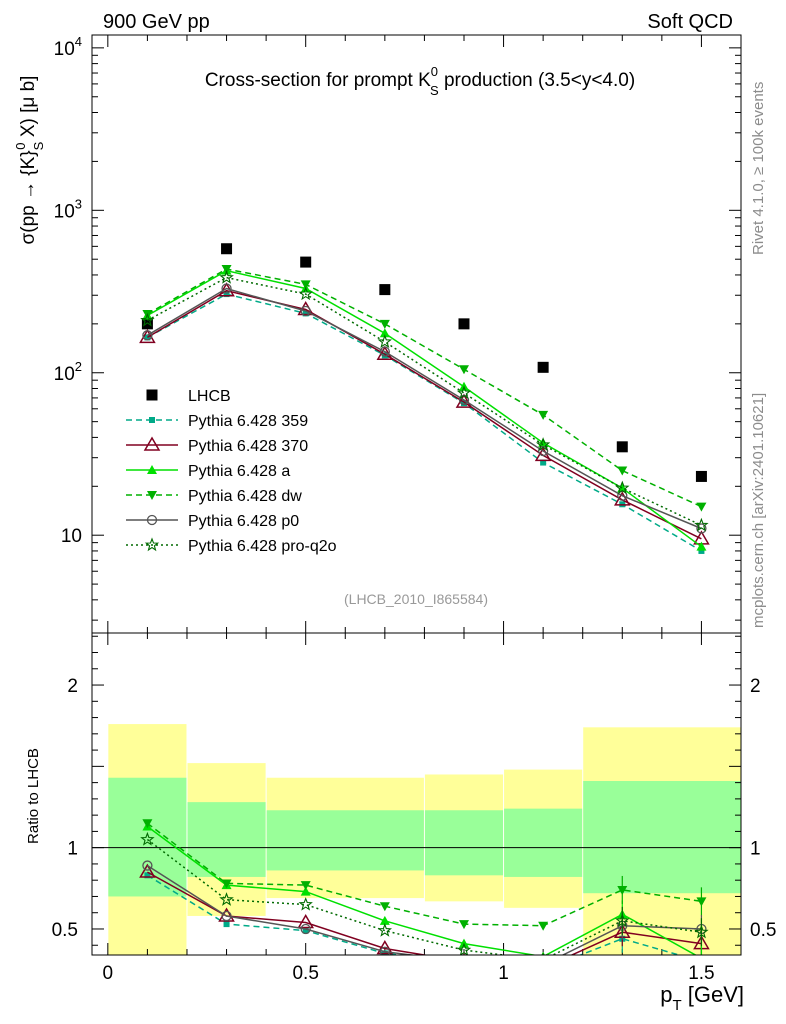  What do you see at coordinates (755, 849) in the screenshot?
I see `ratio-y-tick-label-right: 1` at bounding box center [755, 849].